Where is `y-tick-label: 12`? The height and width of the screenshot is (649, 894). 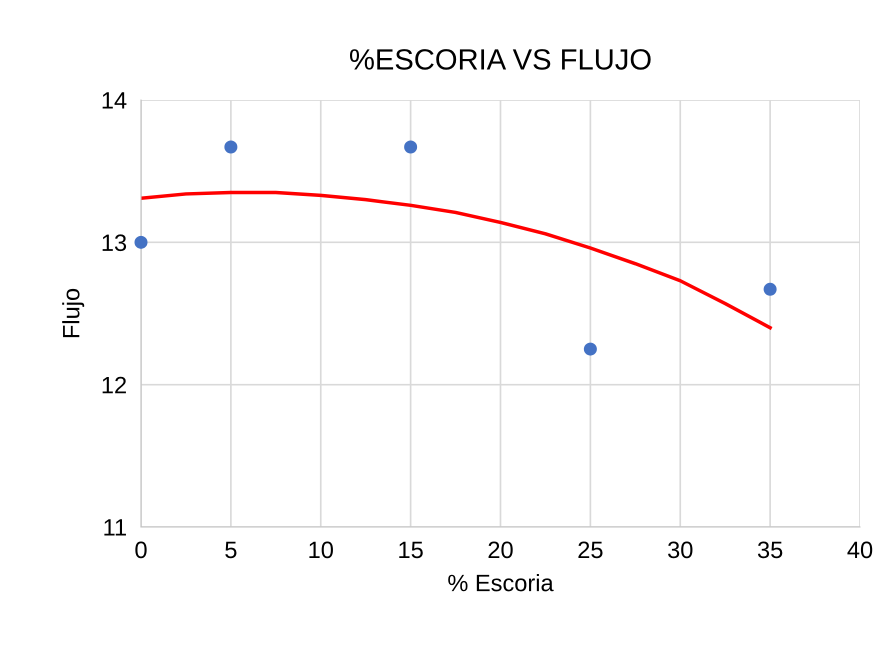 y-tick-label: 12 is located at coordinates (114, 385).